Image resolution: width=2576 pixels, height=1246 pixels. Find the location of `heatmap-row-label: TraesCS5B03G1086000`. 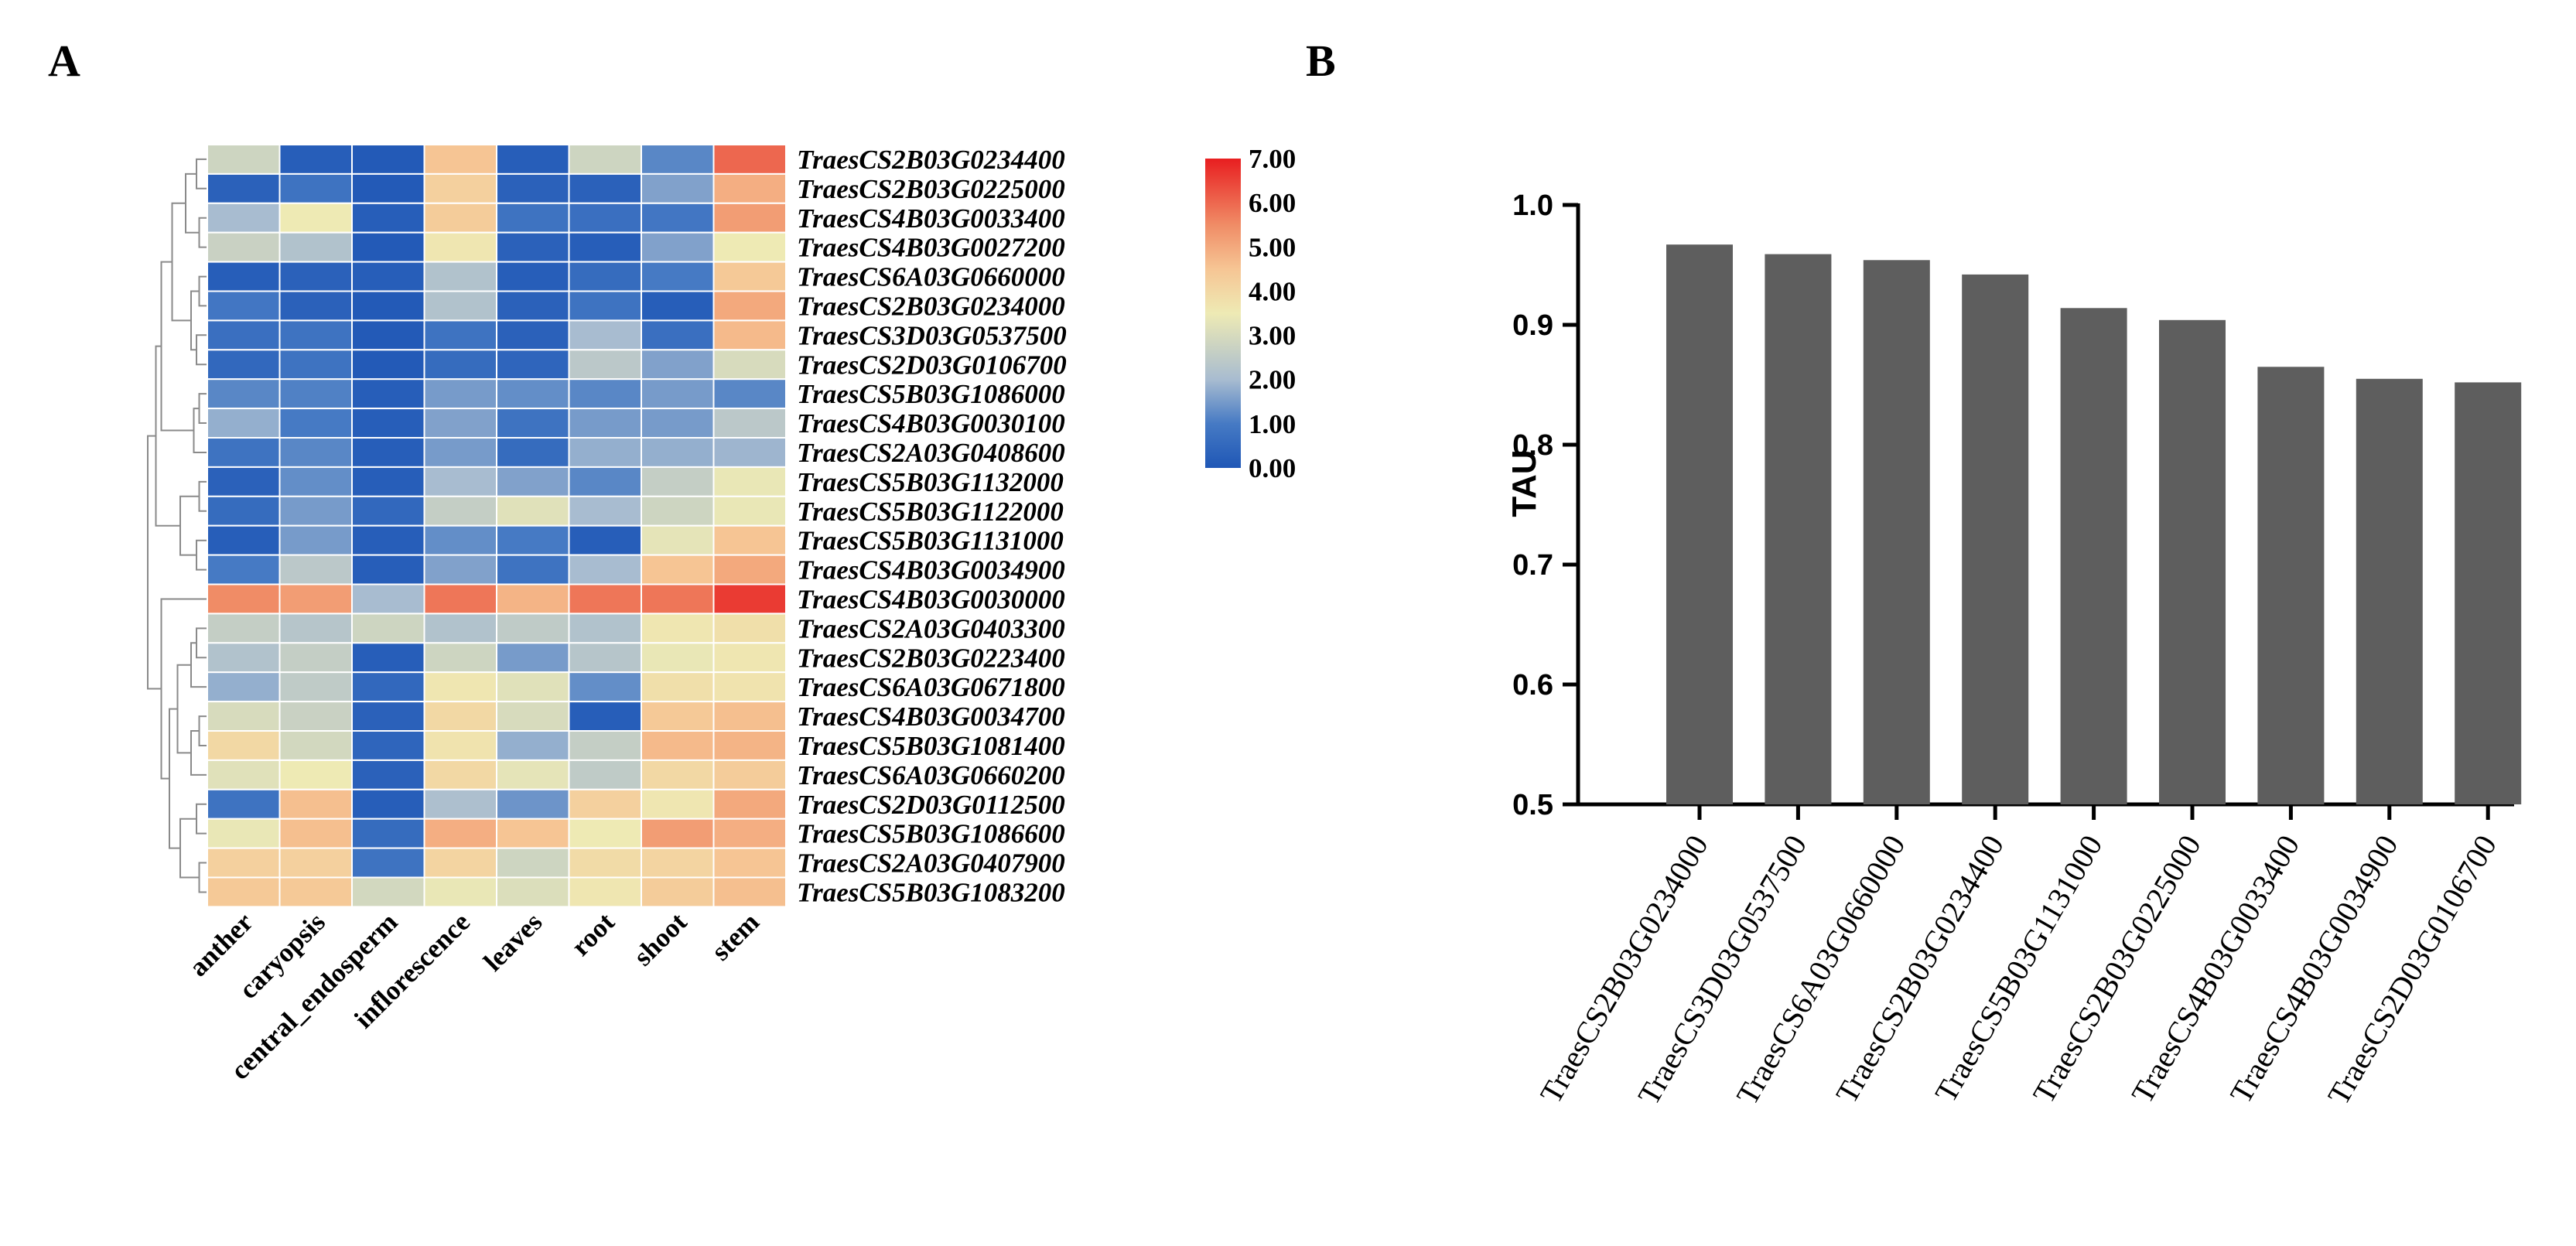

heatmap-row-label: TraesCS5B03G1086000 is located at coordinates (931, 394).